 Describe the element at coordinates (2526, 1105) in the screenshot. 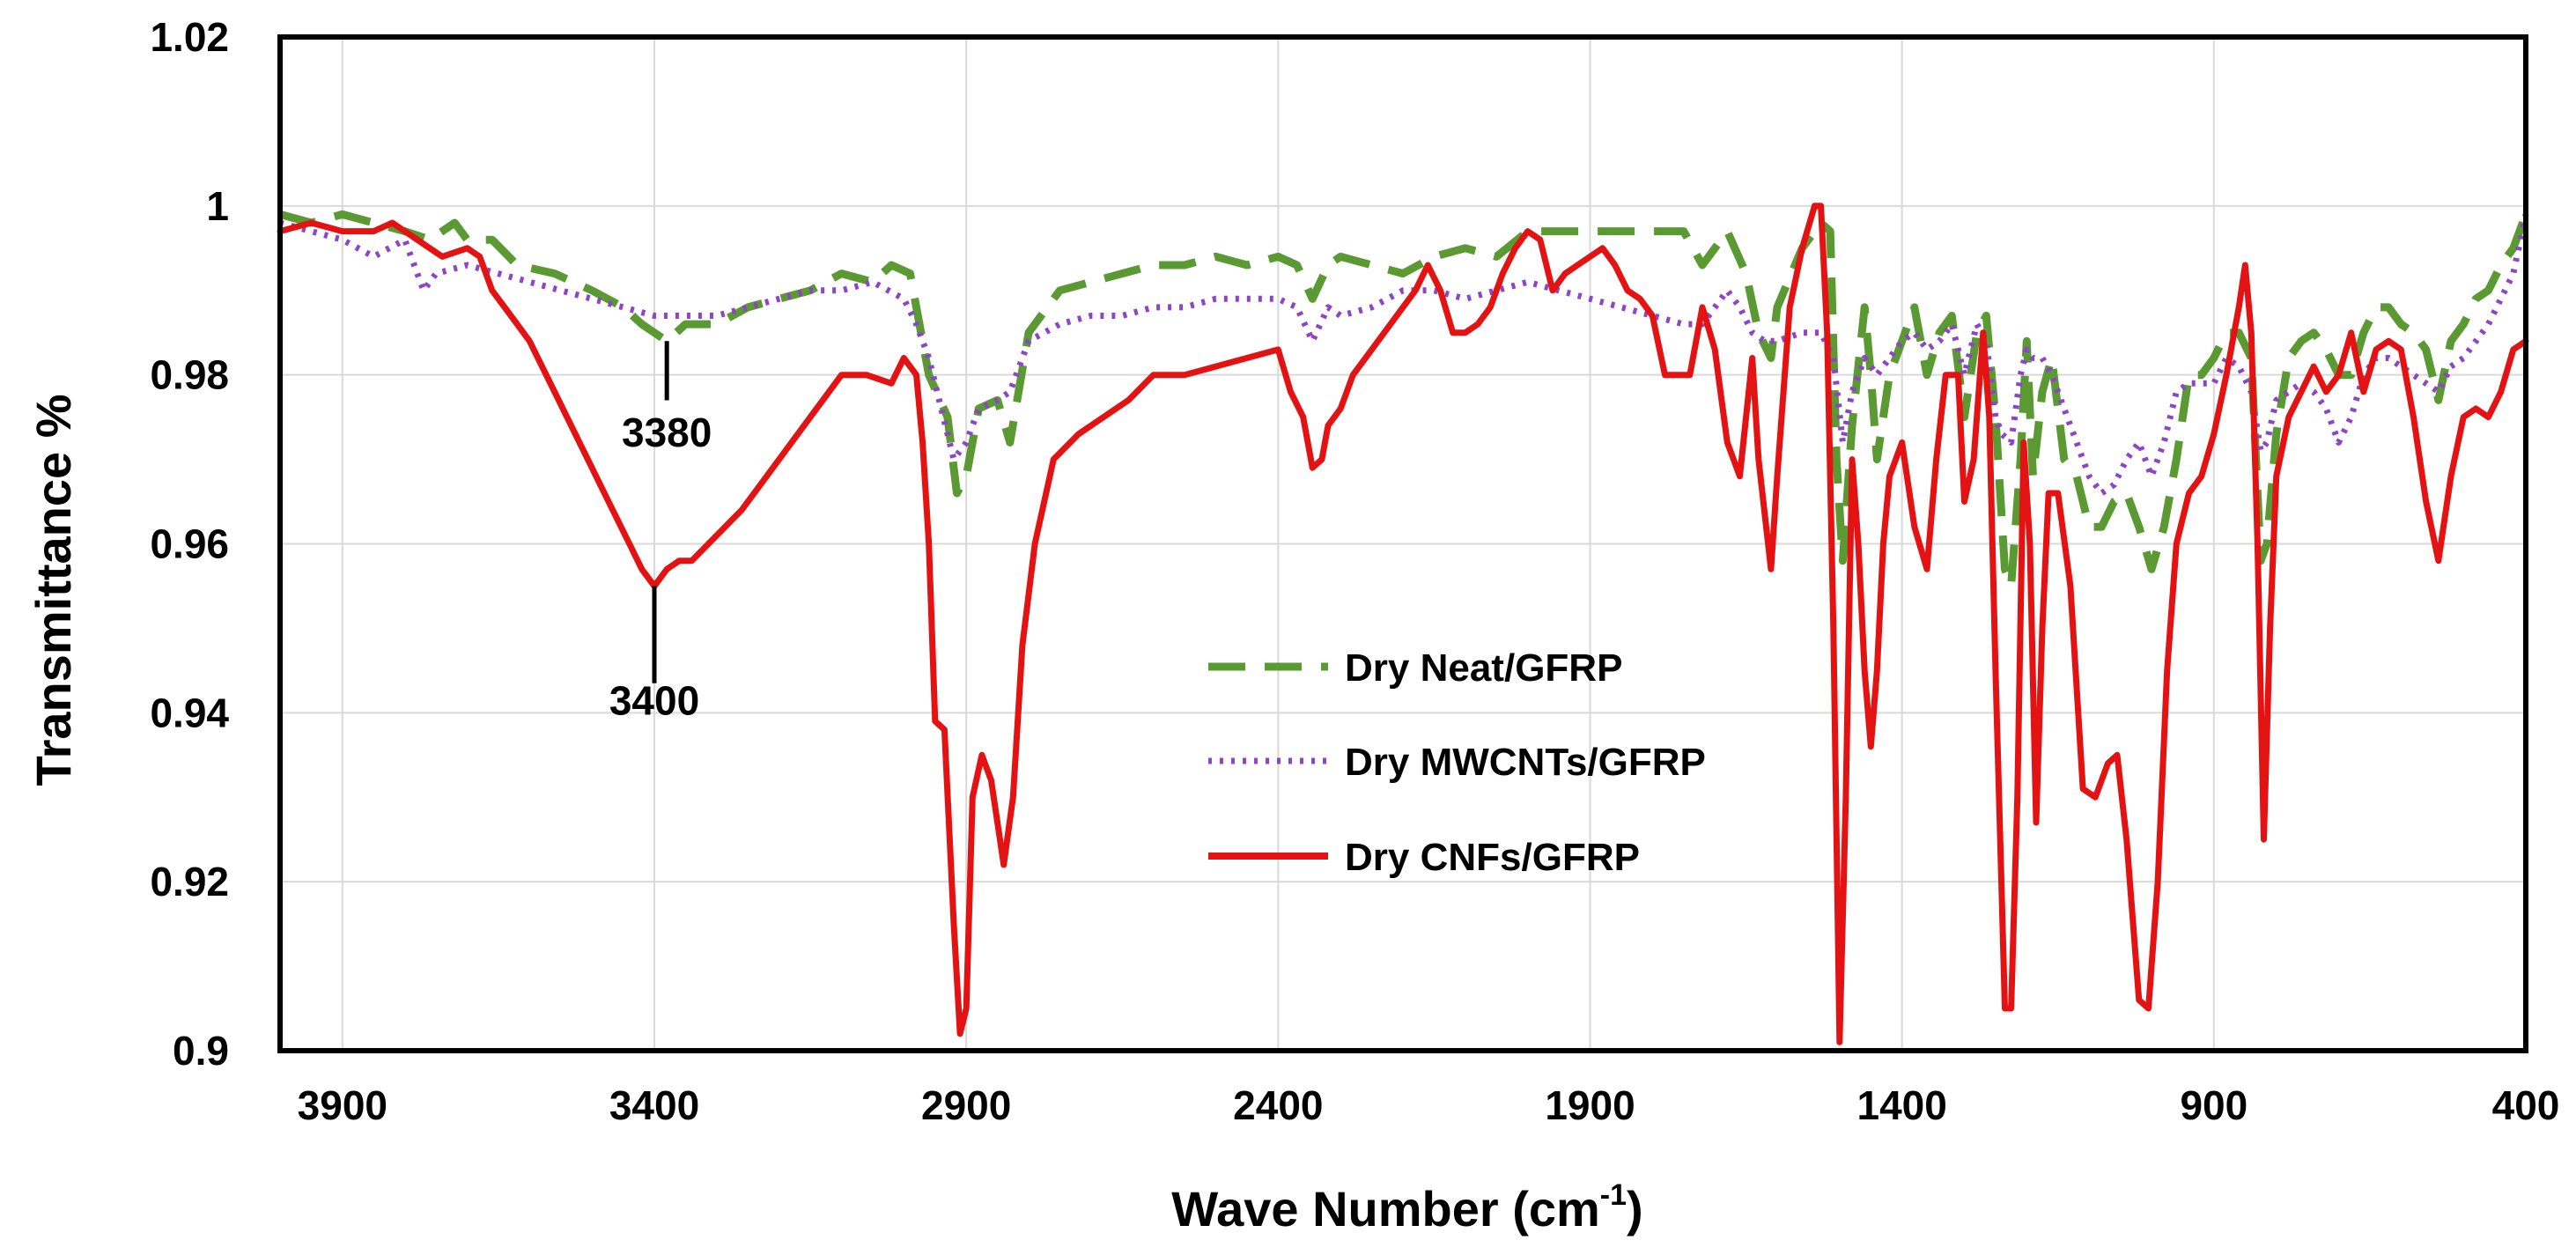

I see `x-tick-label: 400` at that location.